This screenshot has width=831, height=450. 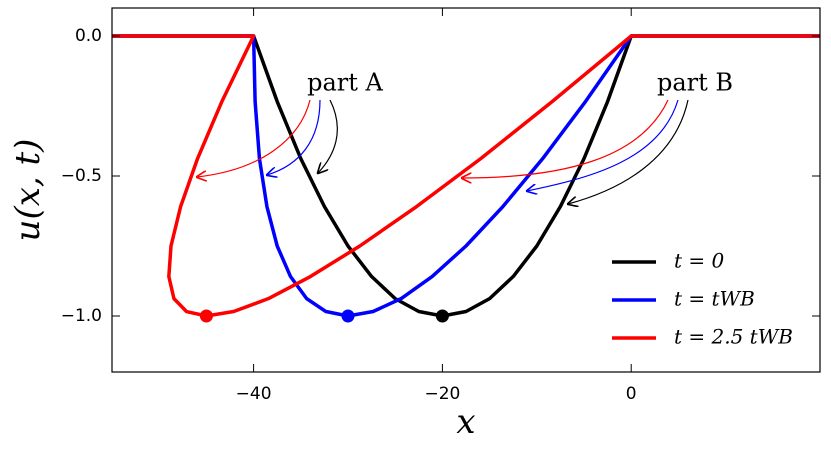 I want to click on legend-label: t = 0, so click(x=699, y=261).